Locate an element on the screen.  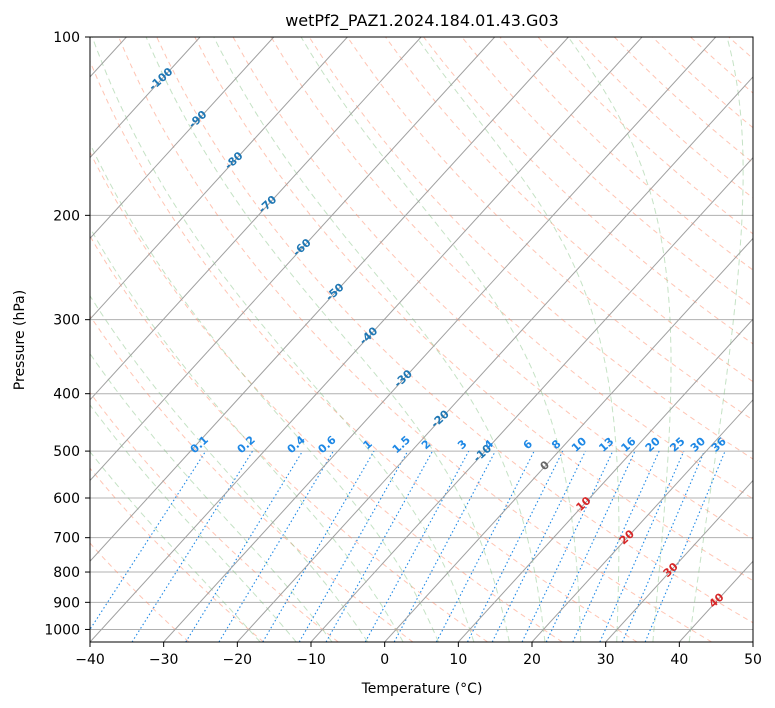
x-tick-label: 30 is located at coordinates (606, 660).